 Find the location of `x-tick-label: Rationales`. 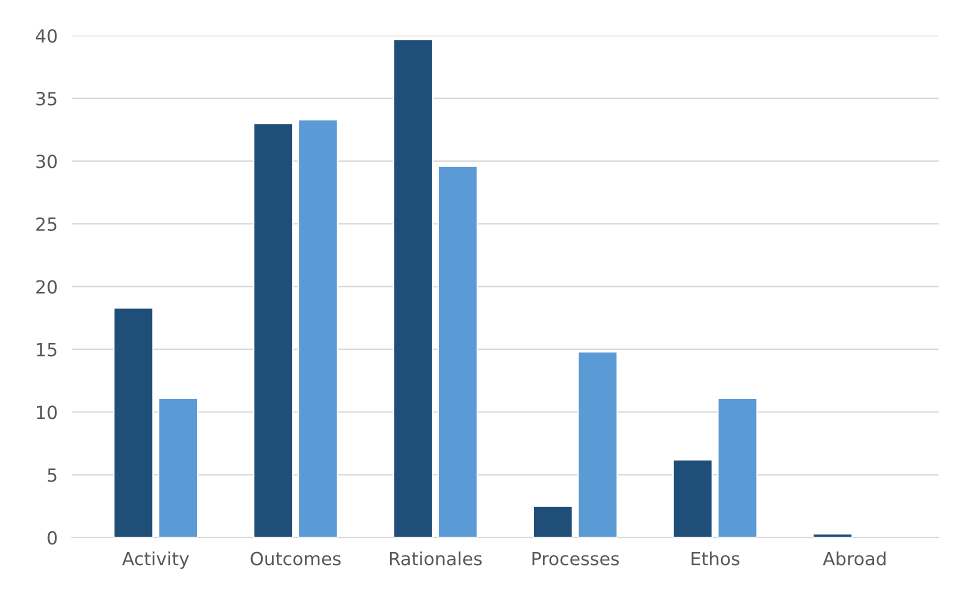

x-tick-label: Rationales is located at coordinates (436, 558).